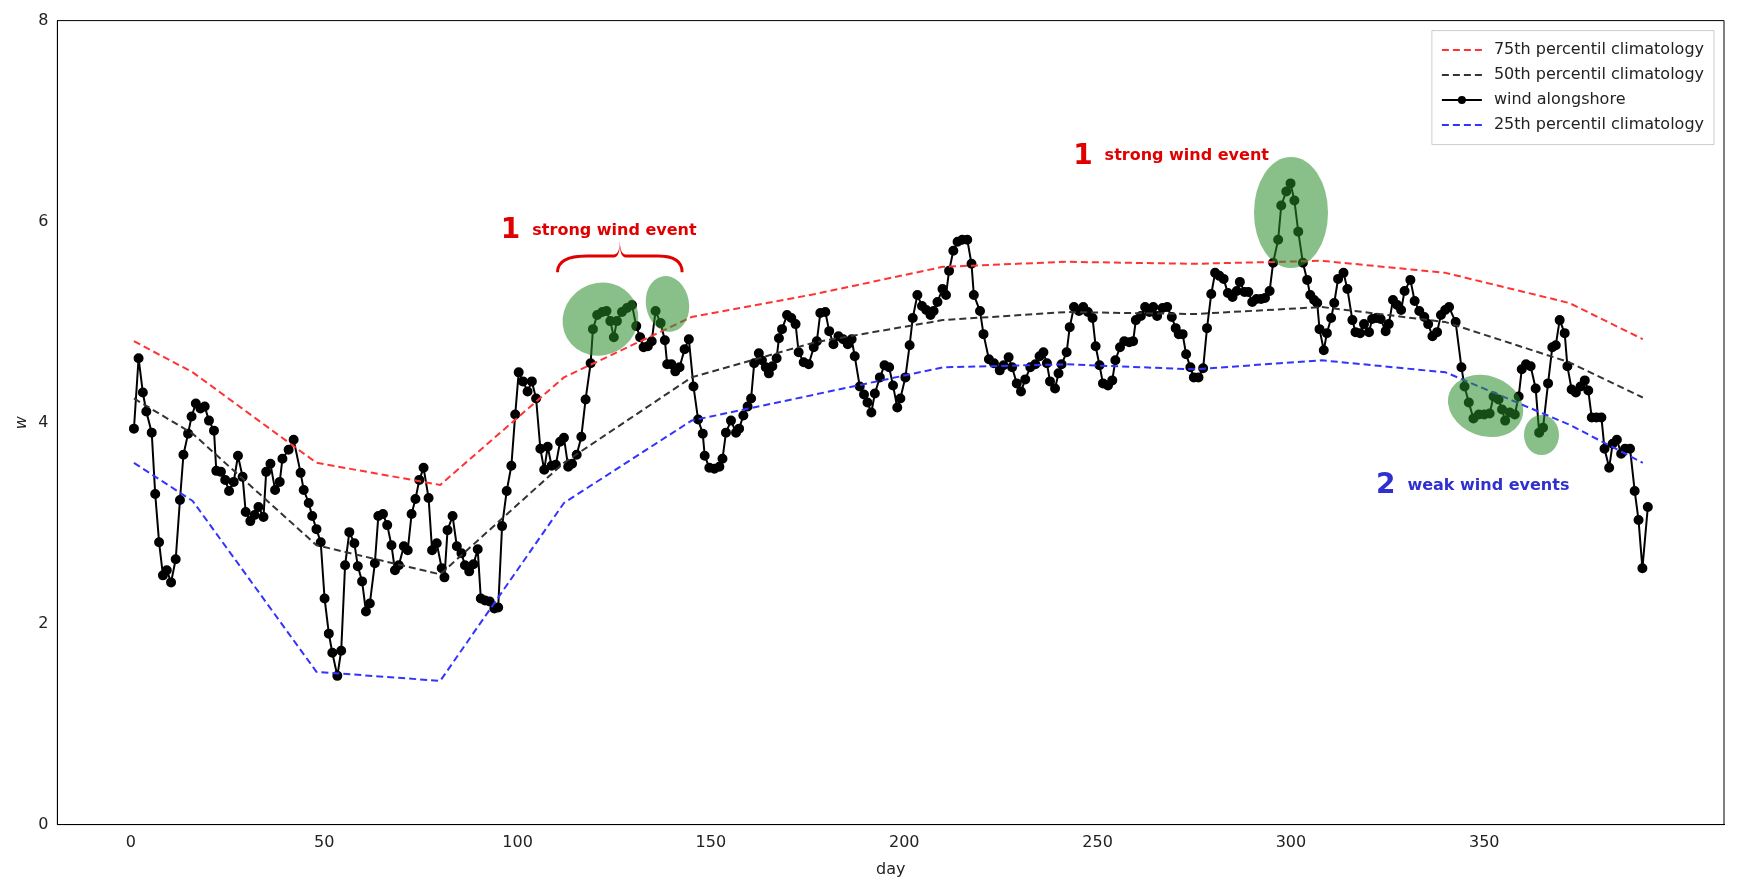 Image resolution: width=1738 pixels, height=891 pixels. Describe the element at coordinates (1291, 842) in the screenshot. I see `x-tick-label: 300` at that location.